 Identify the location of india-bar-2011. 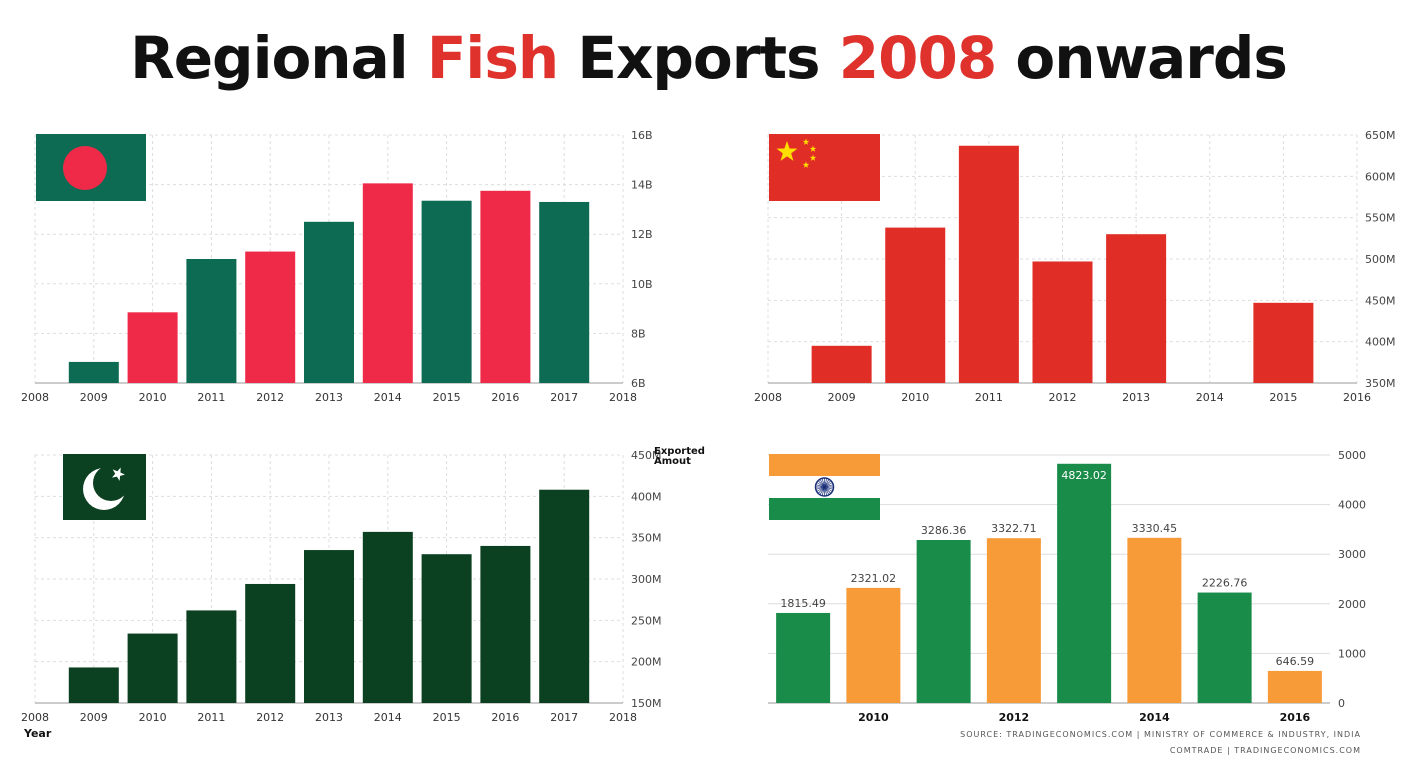
(943, 621).